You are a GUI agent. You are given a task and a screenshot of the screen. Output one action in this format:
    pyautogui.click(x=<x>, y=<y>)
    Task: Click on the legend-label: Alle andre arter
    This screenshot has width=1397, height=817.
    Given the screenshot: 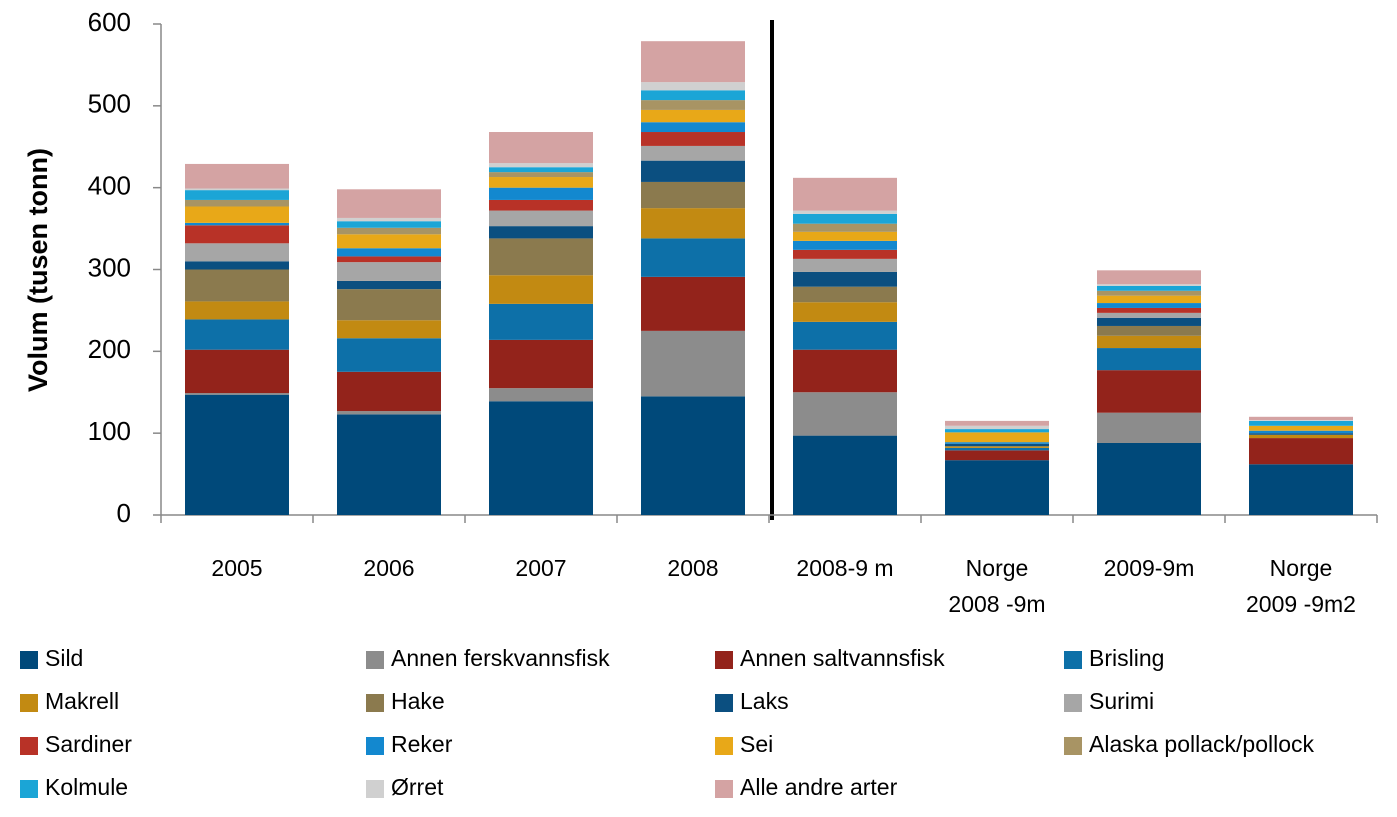 What is the action you would take?
    pyautogui.click(x=819, y=787)
    